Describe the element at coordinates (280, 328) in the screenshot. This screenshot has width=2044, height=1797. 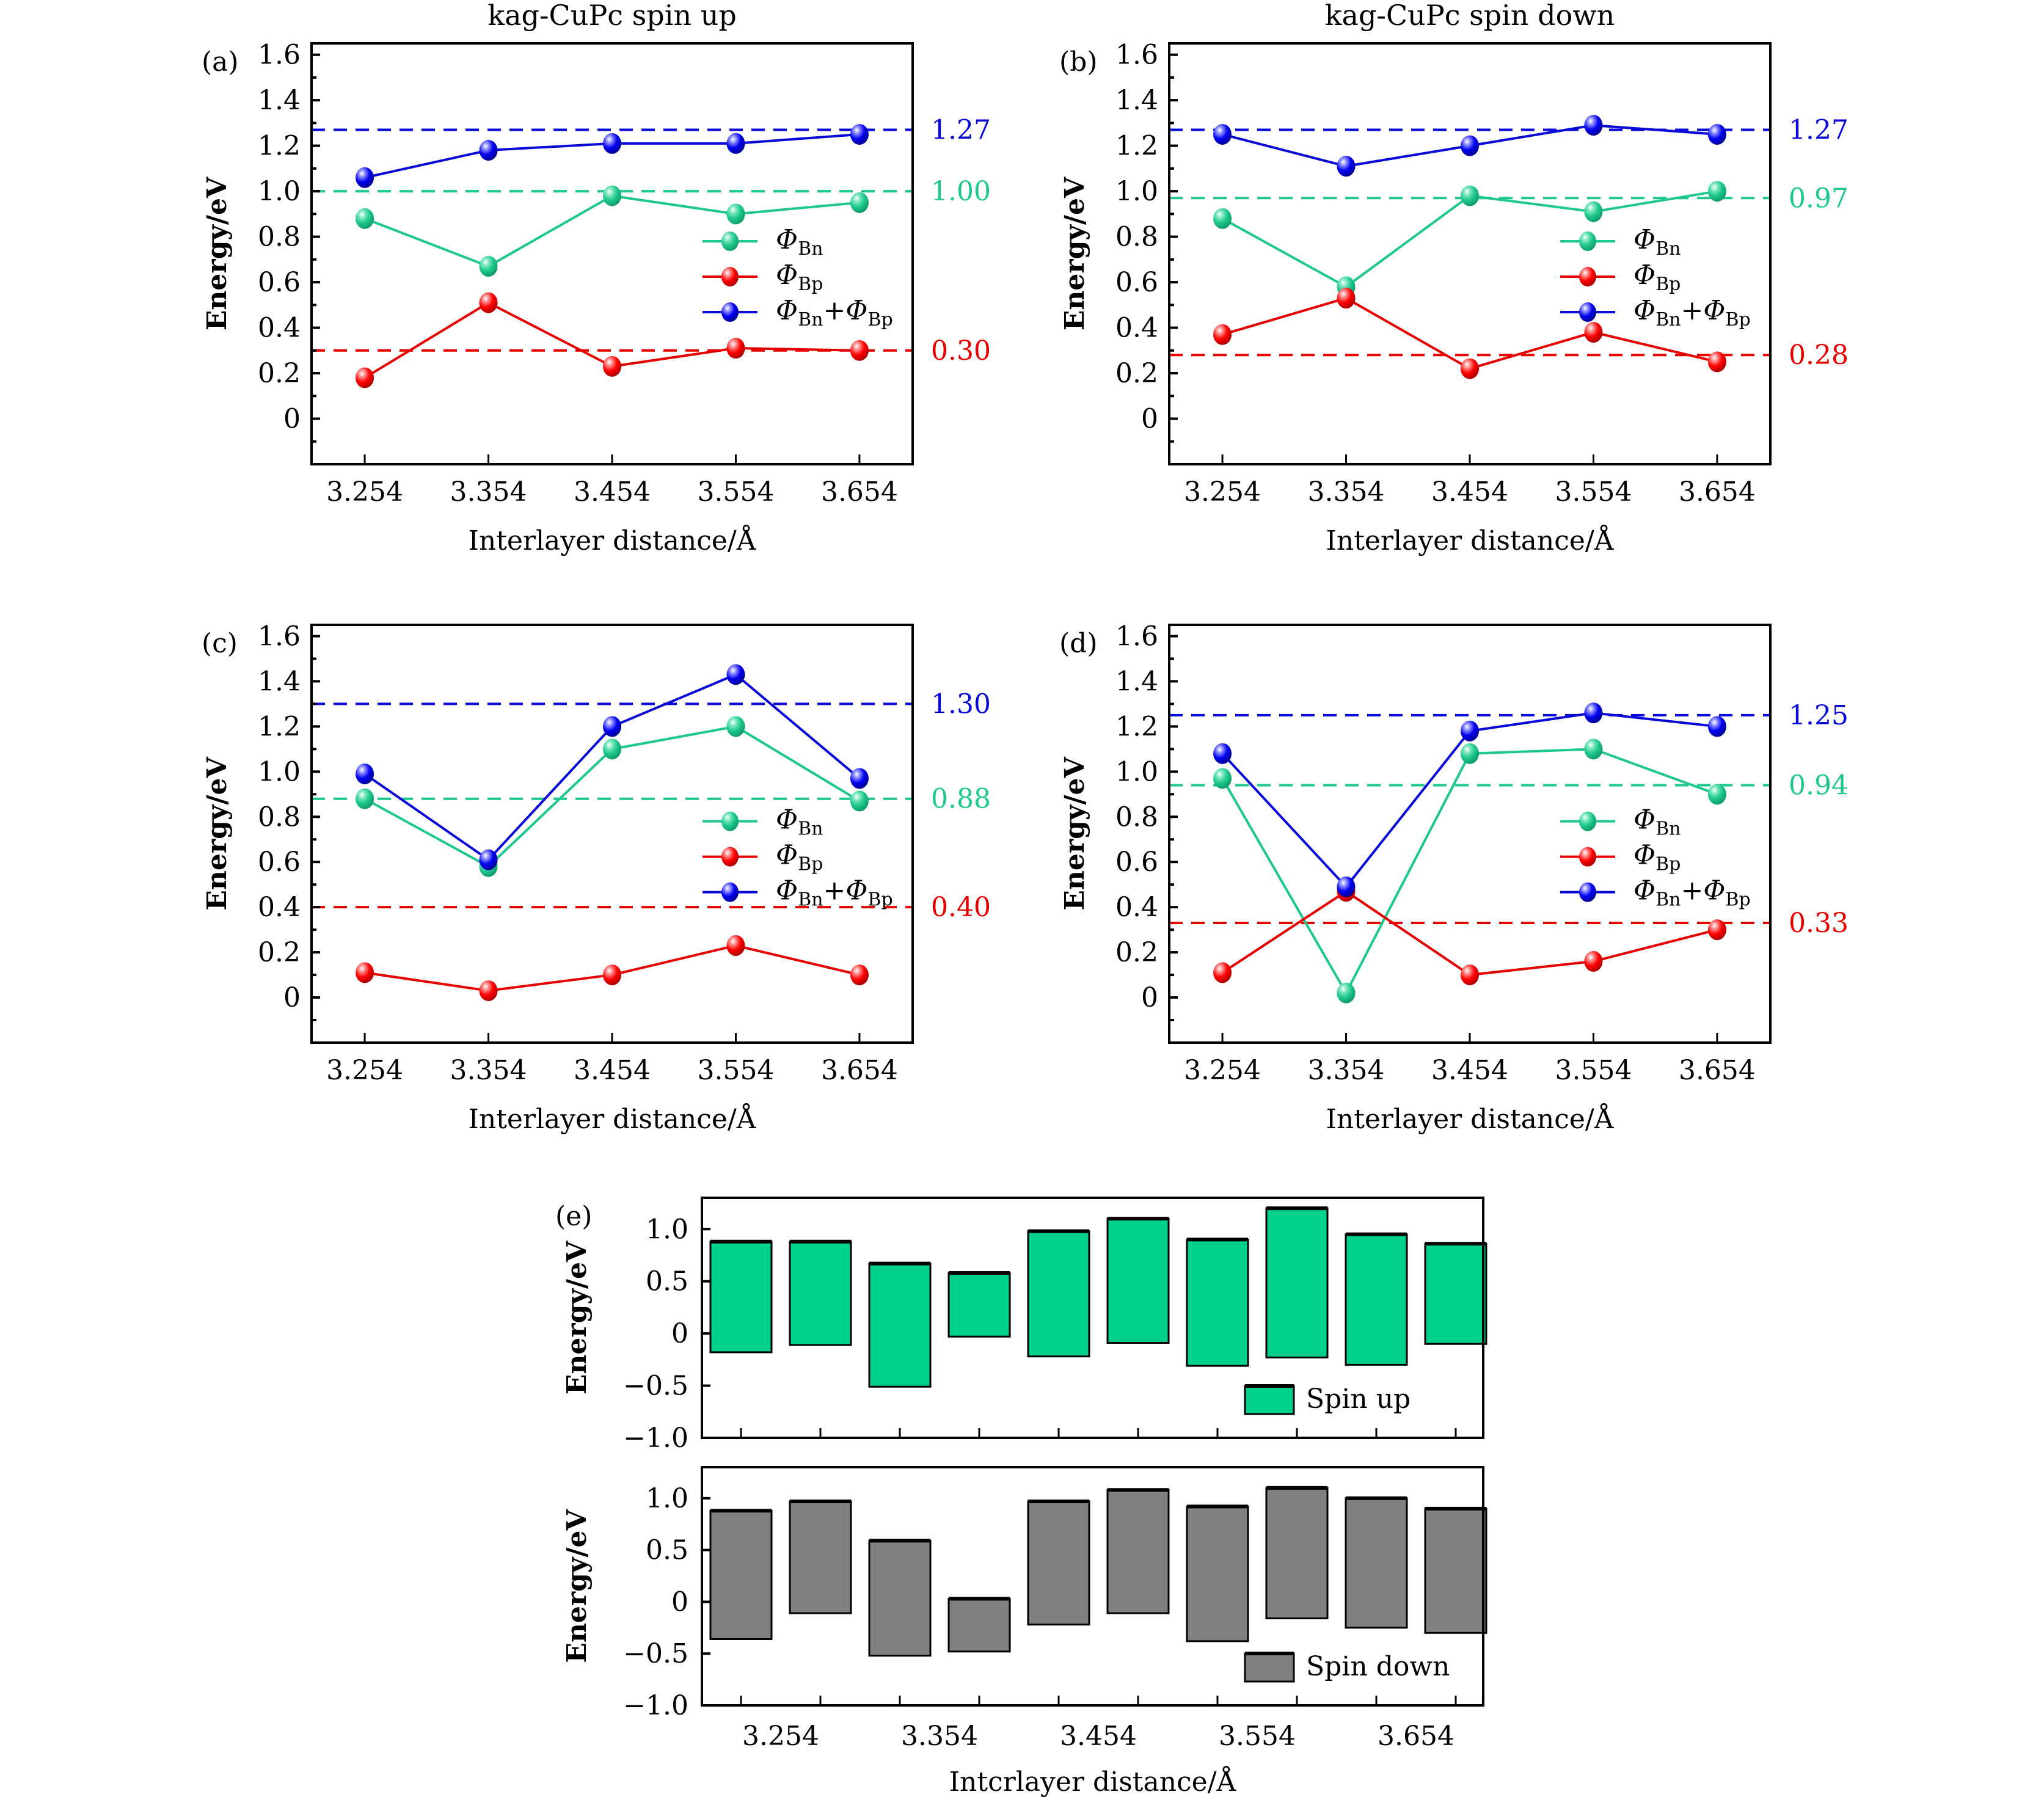
I see `y-tick-label: 0.4` at that location.